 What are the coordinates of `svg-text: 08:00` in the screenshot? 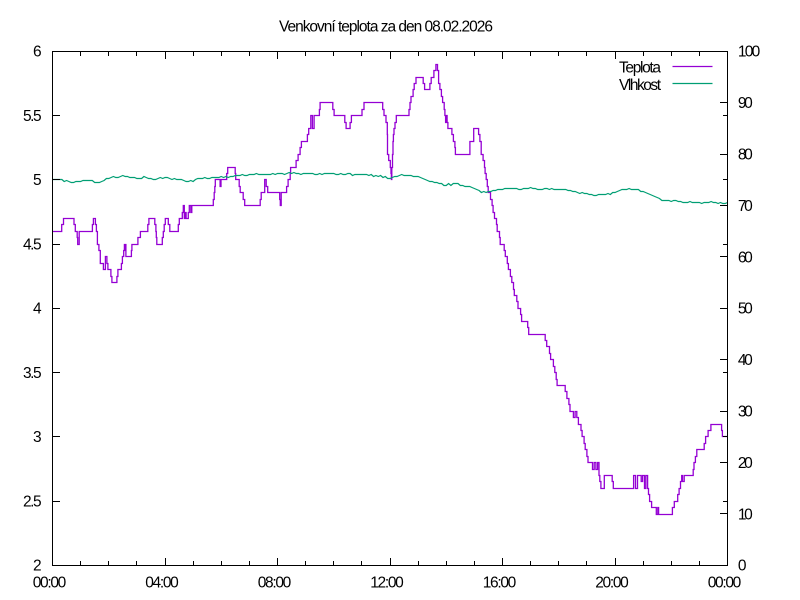 It's located at (275, 582).